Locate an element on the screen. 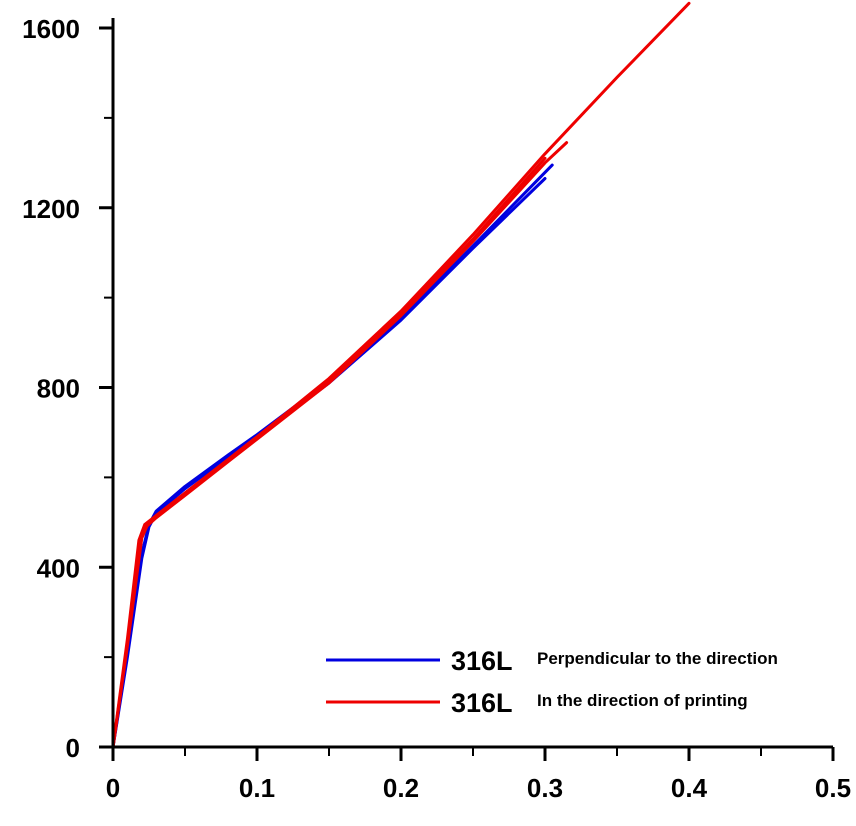 This screenshot has width=856, height=826. legend-label-0: 316L is located at coordinates (482, 661).